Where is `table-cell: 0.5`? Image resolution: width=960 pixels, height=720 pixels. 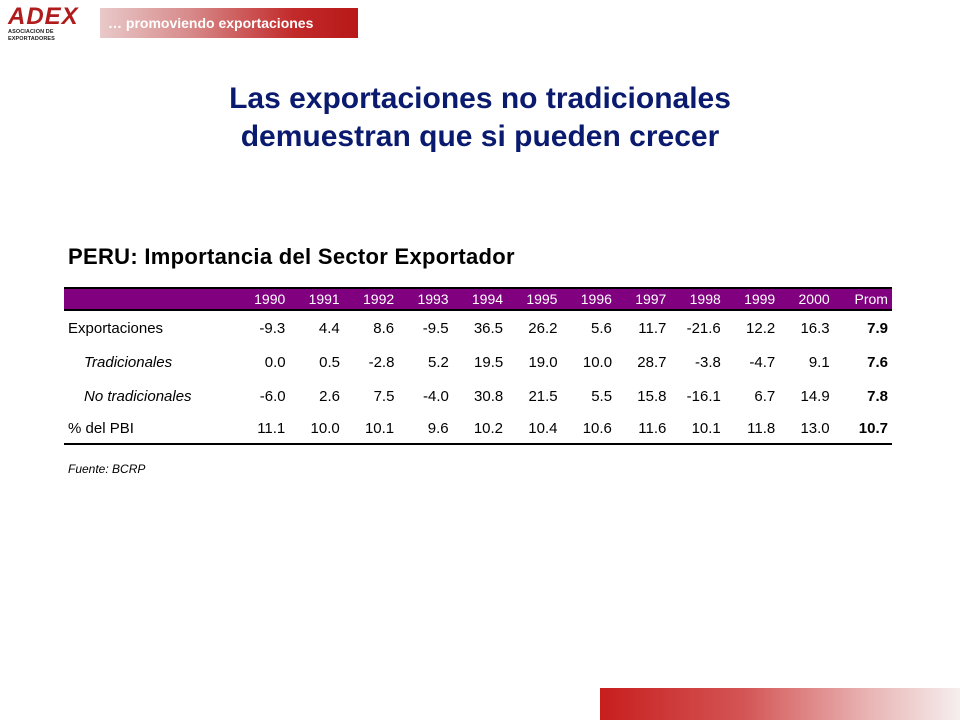 table-cell: 0.5 is located at coordinates (330, 362).